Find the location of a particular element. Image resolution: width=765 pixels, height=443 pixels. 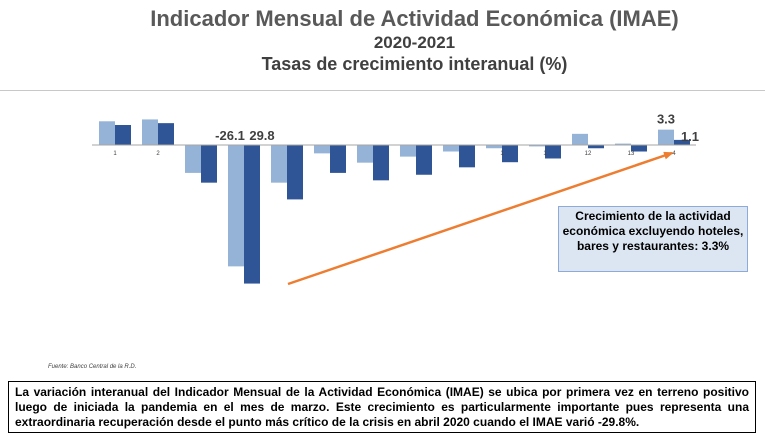

x-tick-label: 2 is located at coordinates (158, 154).